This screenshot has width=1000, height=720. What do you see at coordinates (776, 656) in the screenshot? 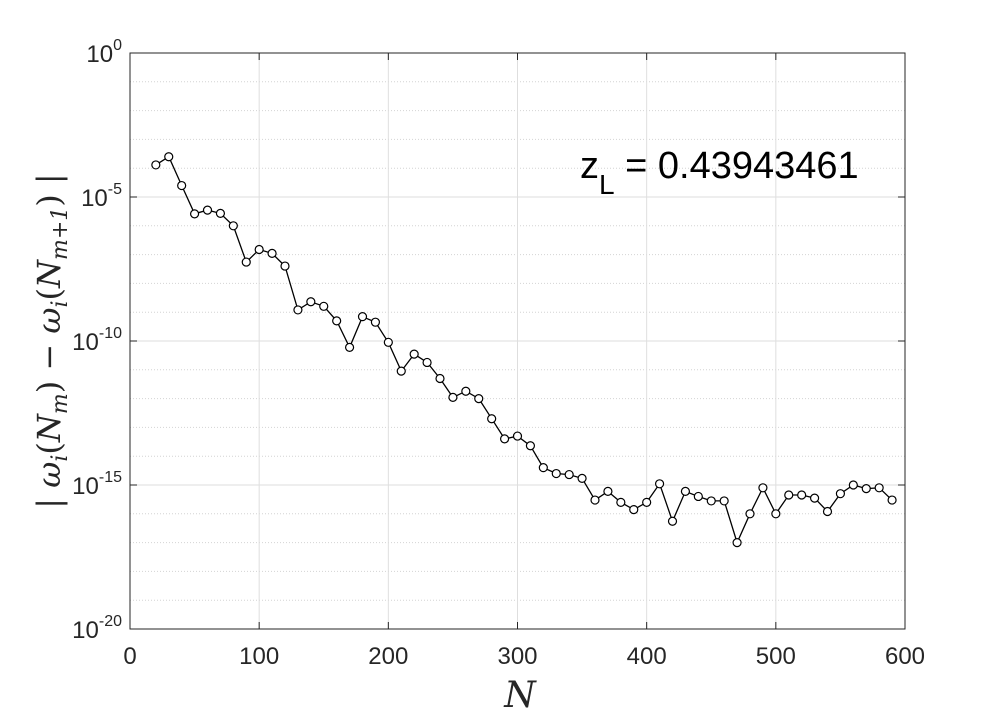
I see `x-tick-label: 500` at bounding box center [776, 656].